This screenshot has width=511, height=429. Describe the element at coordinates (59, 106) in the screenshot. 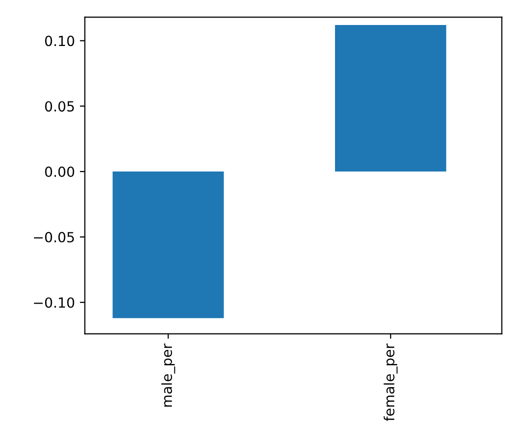

I see `y-tick-label: 0.05` at that location.